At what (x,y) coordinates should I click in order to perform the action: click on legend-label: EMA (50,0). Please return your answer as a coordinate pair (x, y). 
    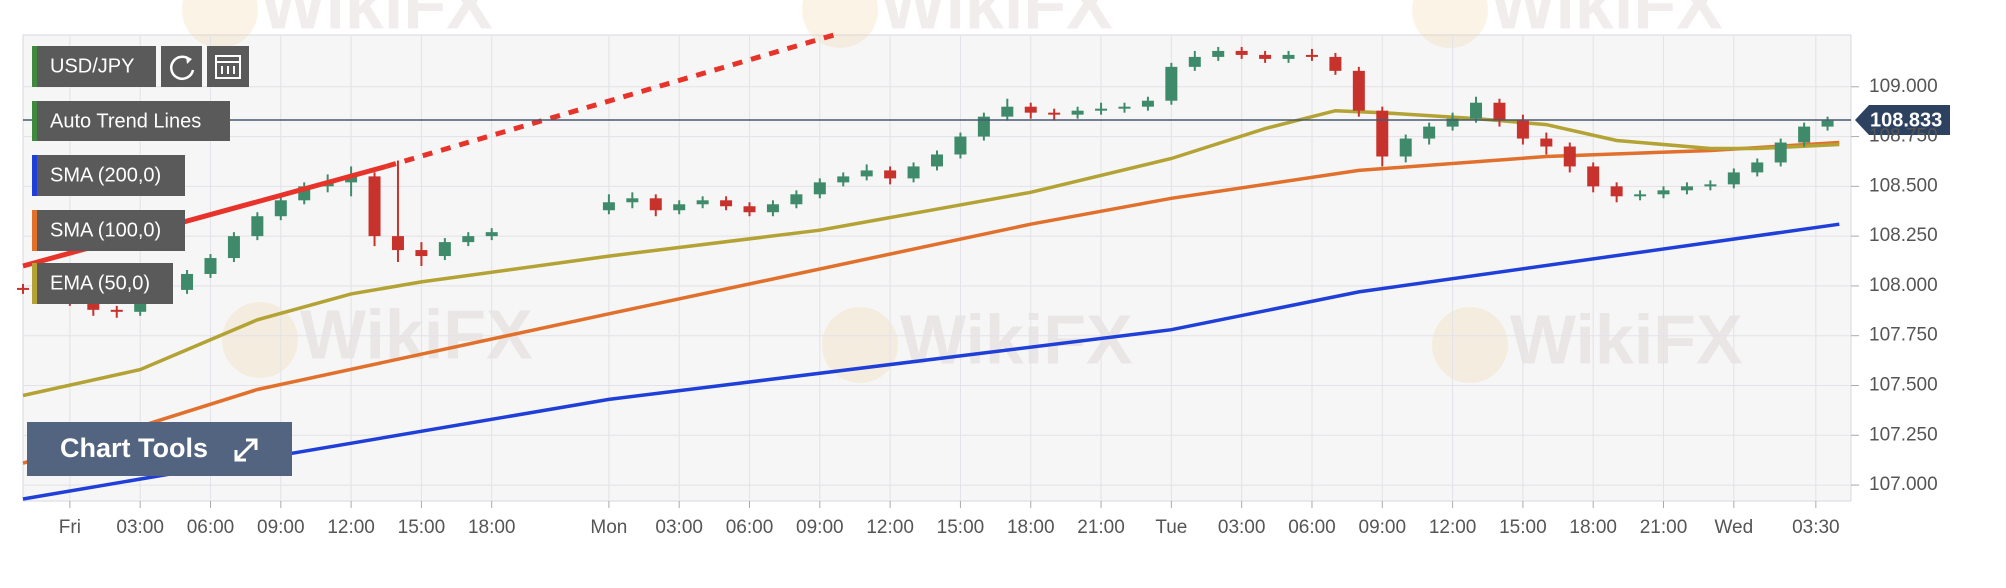
    Looking at the image, I should click on (100, 283).